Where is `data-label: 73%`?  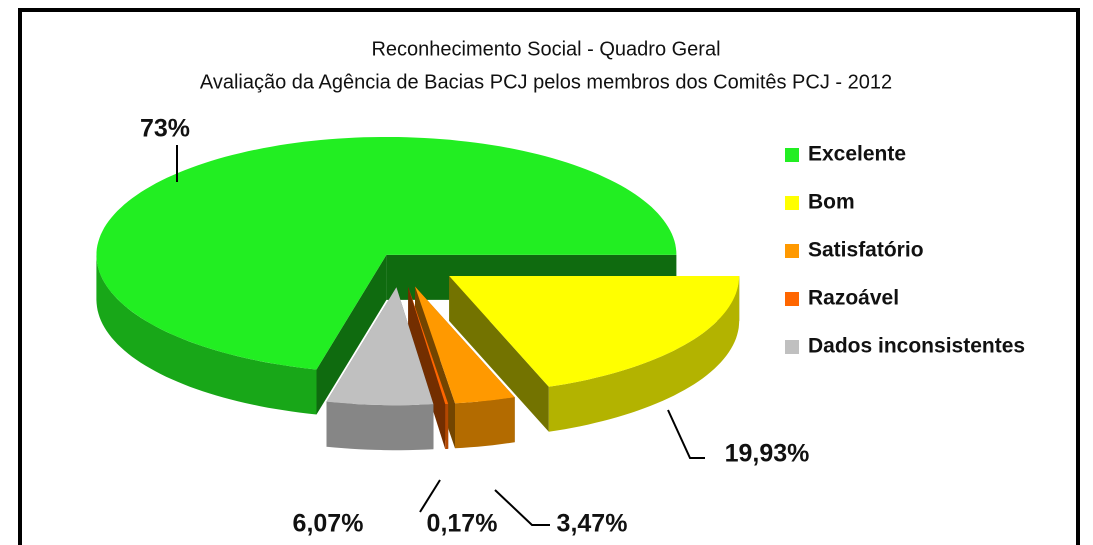 data-label: 73% is located at coordinates (165, 129).